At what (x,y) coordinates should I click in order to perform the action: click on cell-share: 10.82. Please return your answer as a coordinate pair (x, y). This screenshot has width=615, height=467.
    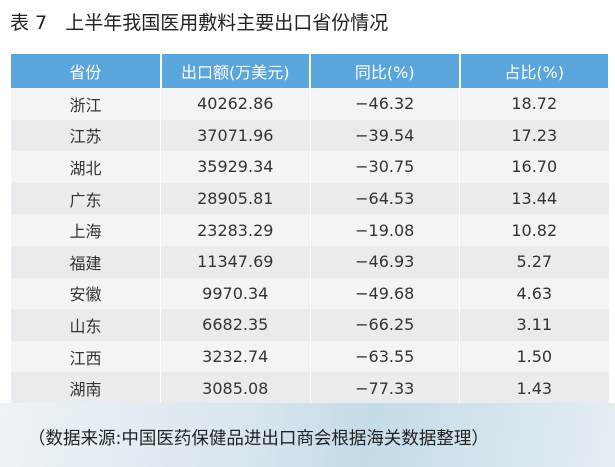
    Looking at the image, I should click on (534, 230).